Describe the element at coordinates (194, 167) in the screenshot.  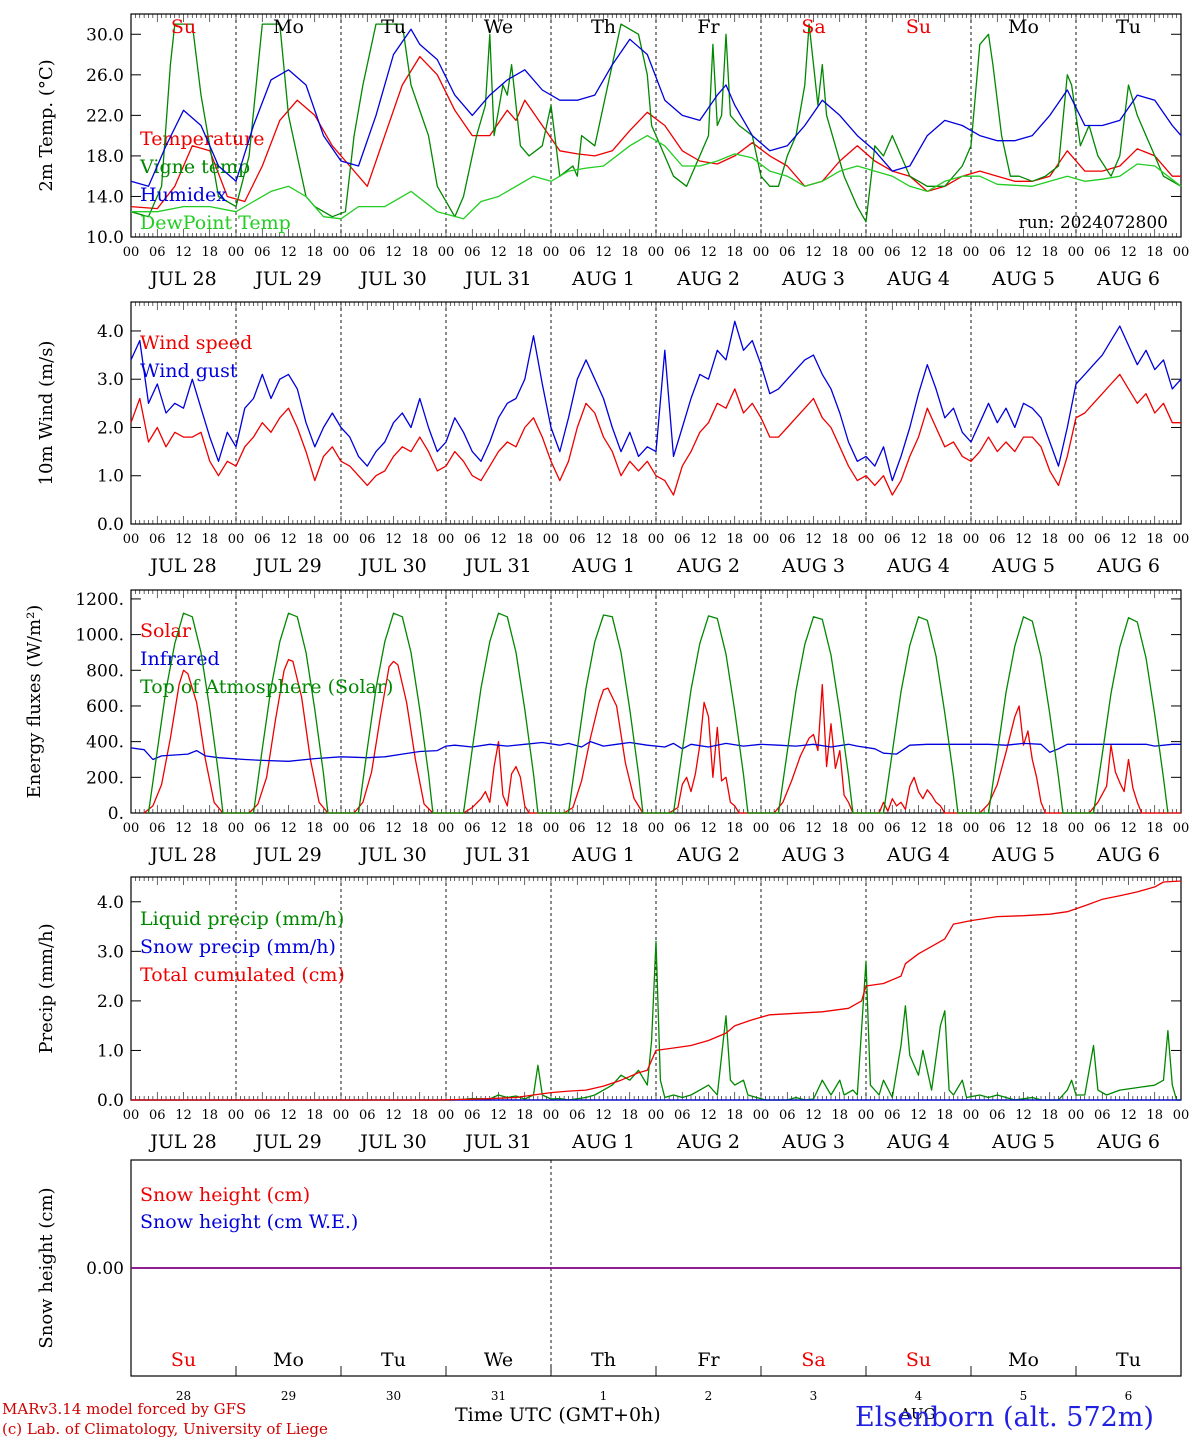
I see `legend-label: Vigne temp` at that location.